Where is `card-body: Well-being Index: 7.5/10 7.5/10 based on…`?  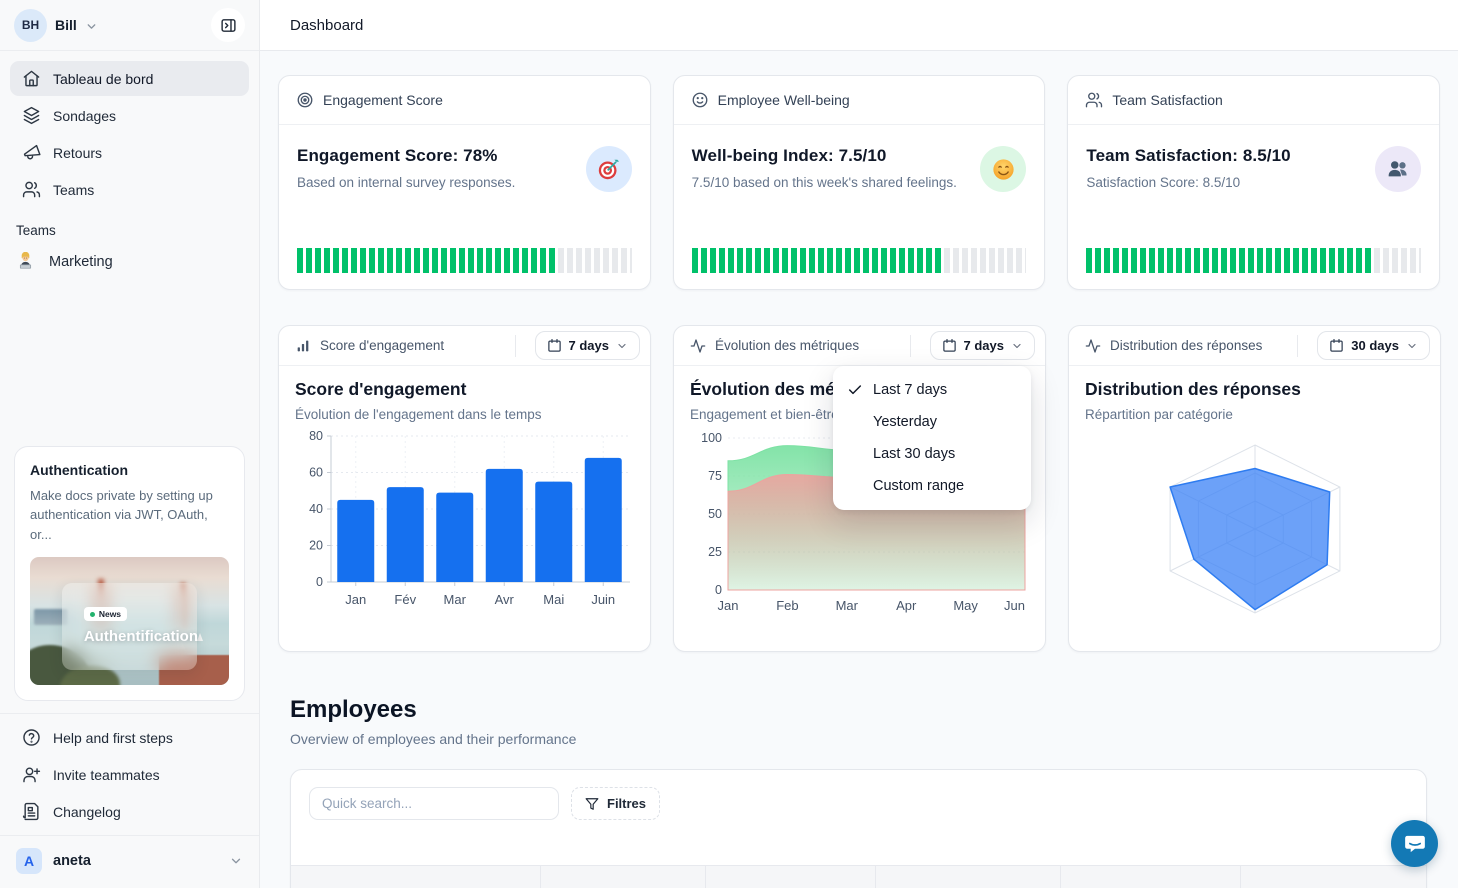
card-body: Well-being Index: 7.5/10 7.5/10 based on… is located at coordinates (859, 158).